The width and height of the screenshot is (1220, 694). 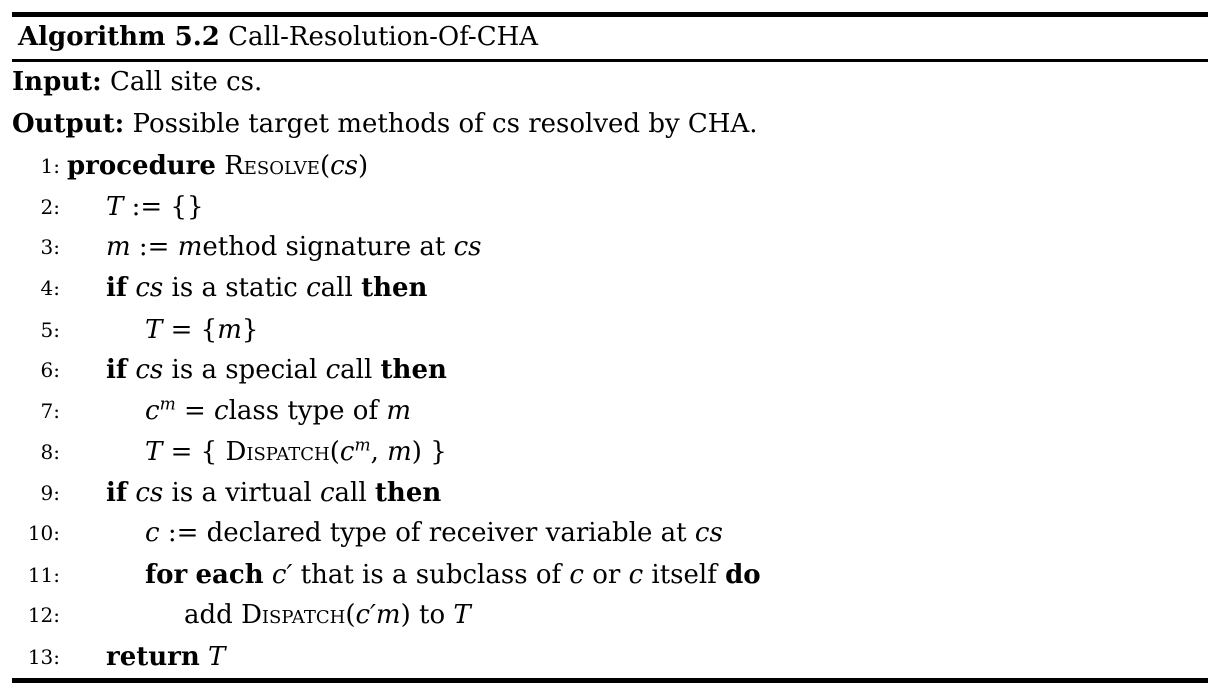 I want to click on line-number: 6:, so click(x=50, y=370).